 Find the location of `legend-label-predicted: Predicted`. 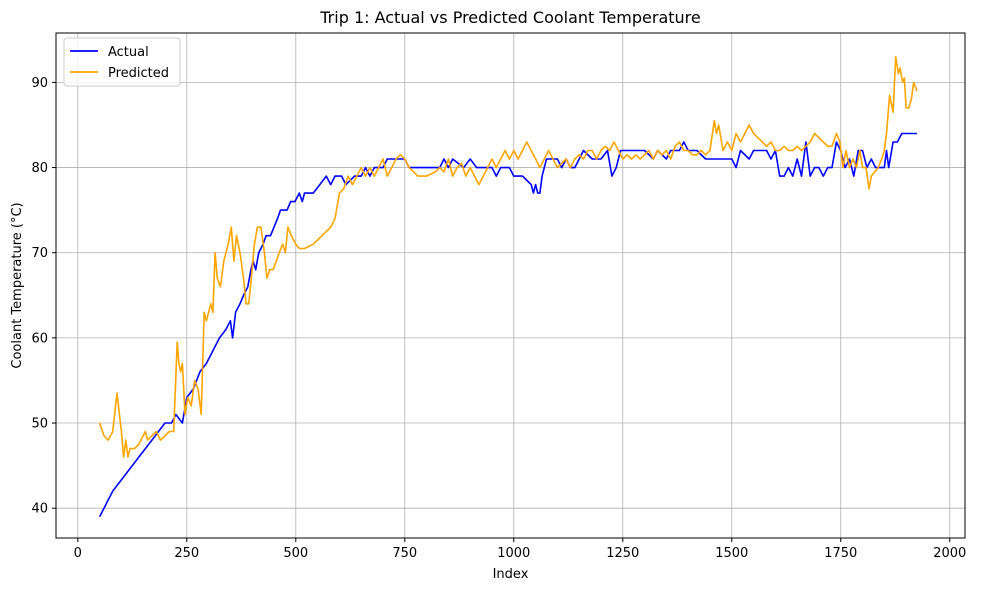

legend-label-predicted: Predicted is located at coordinates (138, 73).